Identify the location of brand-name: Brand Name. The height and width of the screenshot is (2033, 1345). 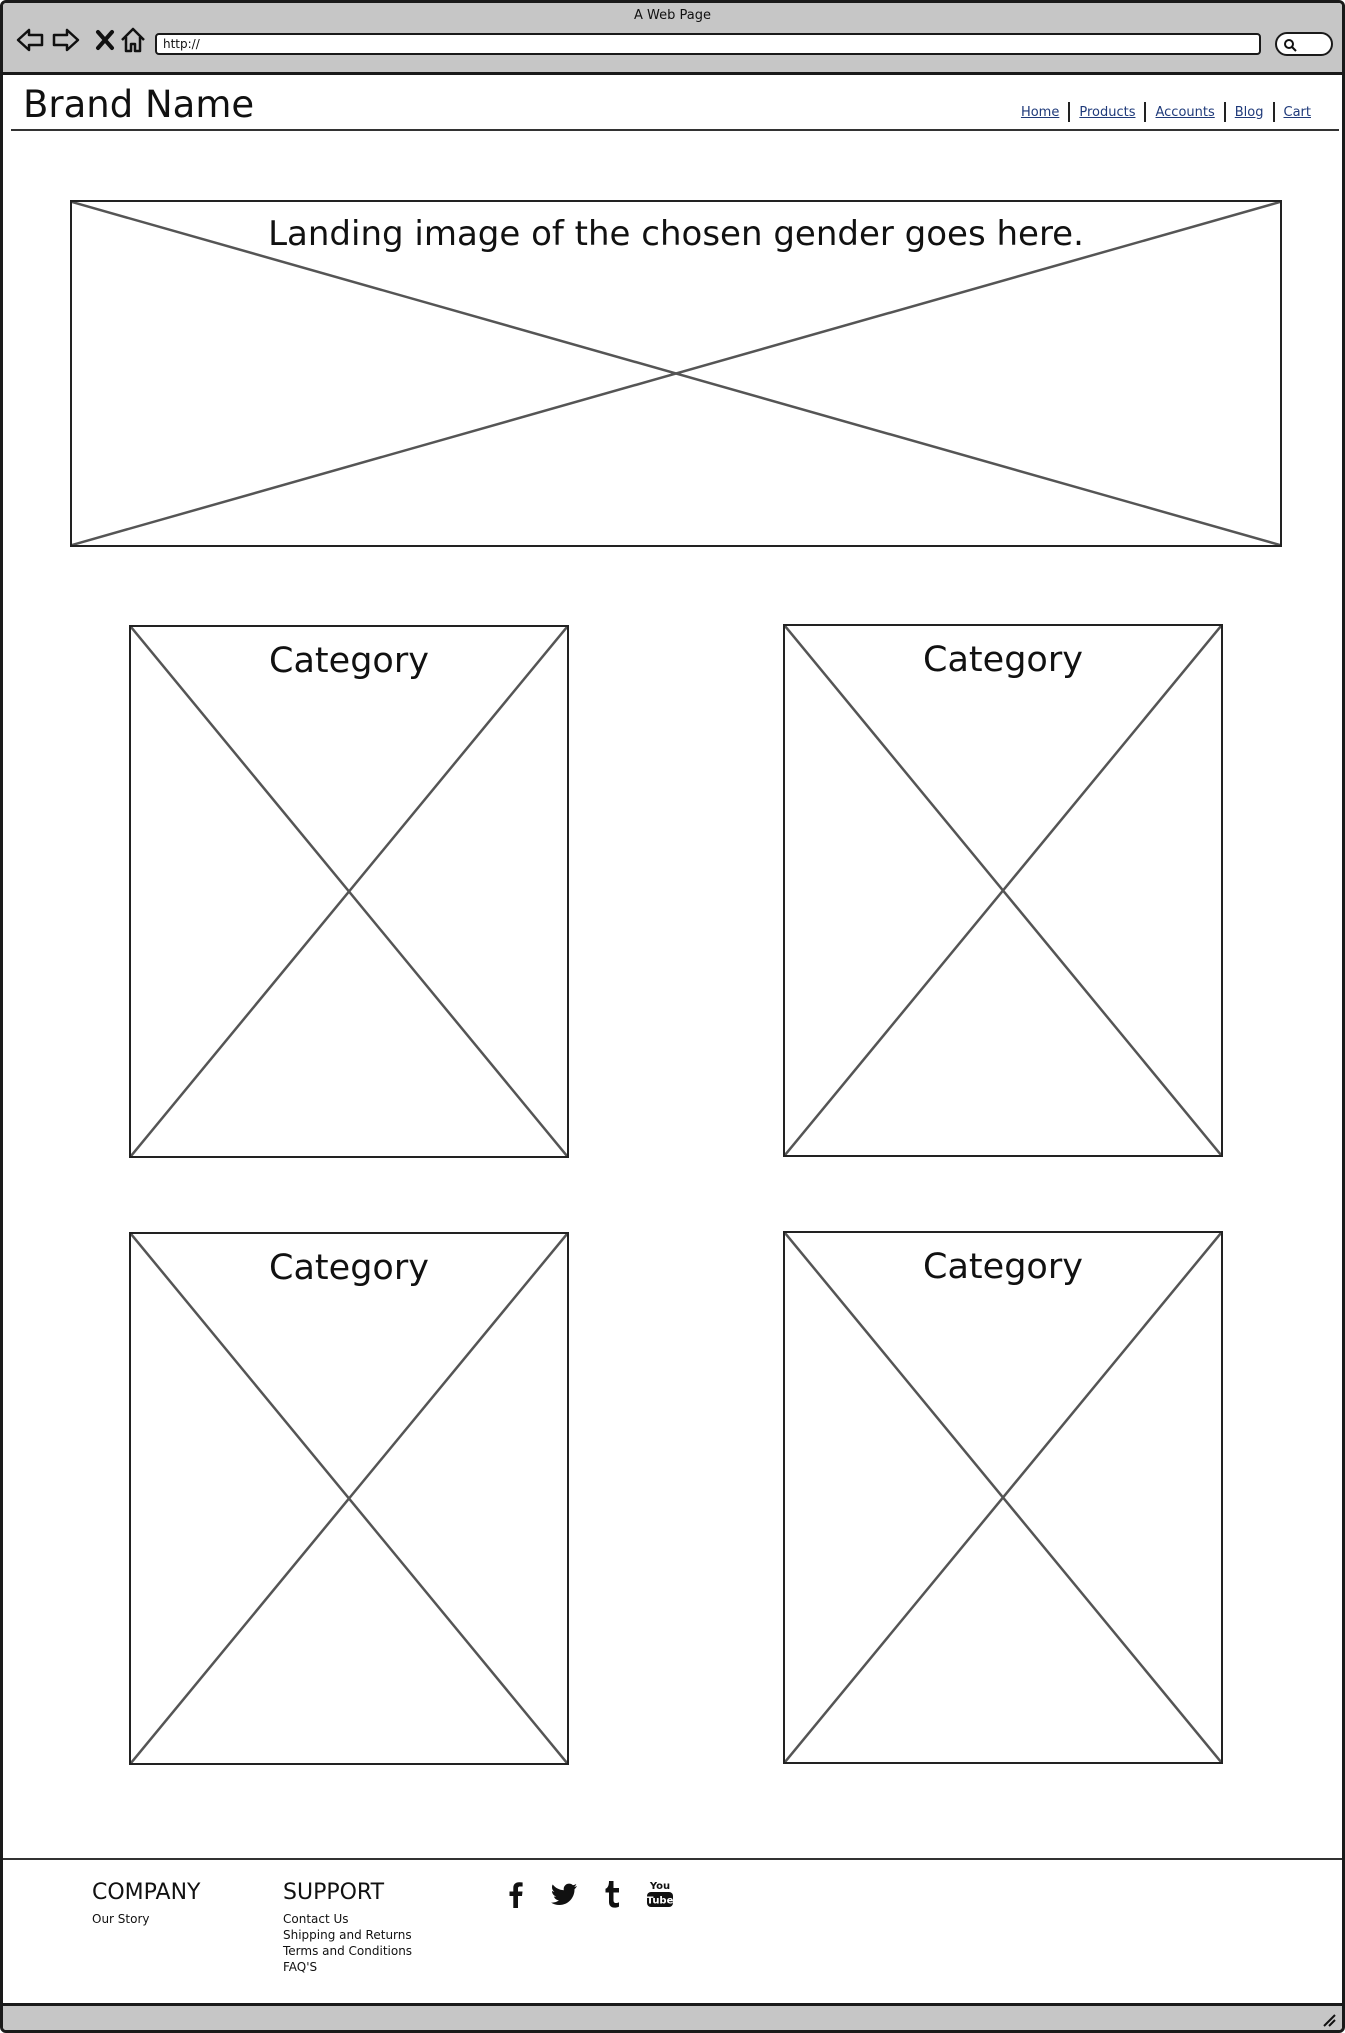
(139, 104).